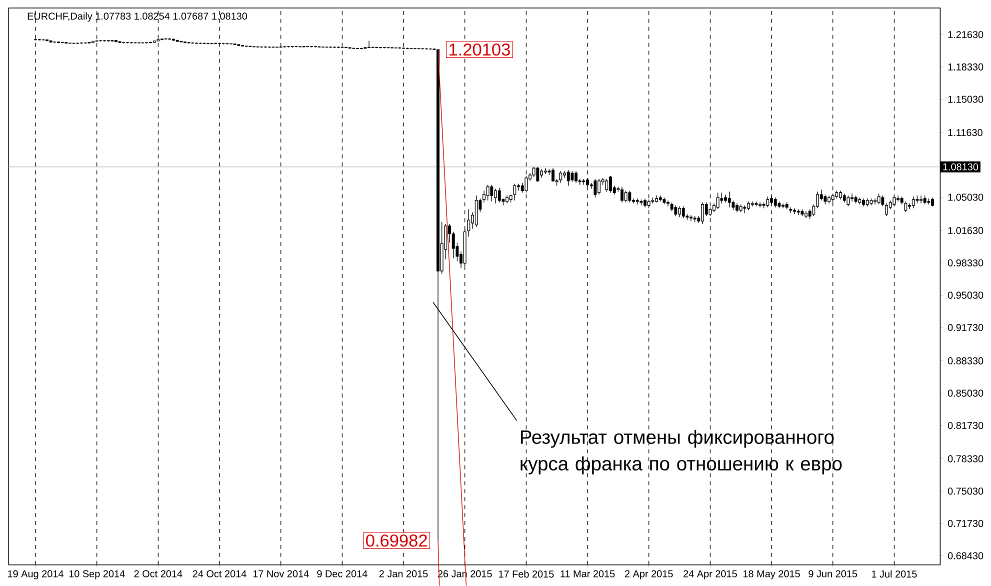 The width and height of the screenshot is (991, 586). What do you see at coordinates (966, 262) in the screenshot?
I see `y-tick-label: 0.98330` at bounding box center [966, 262].